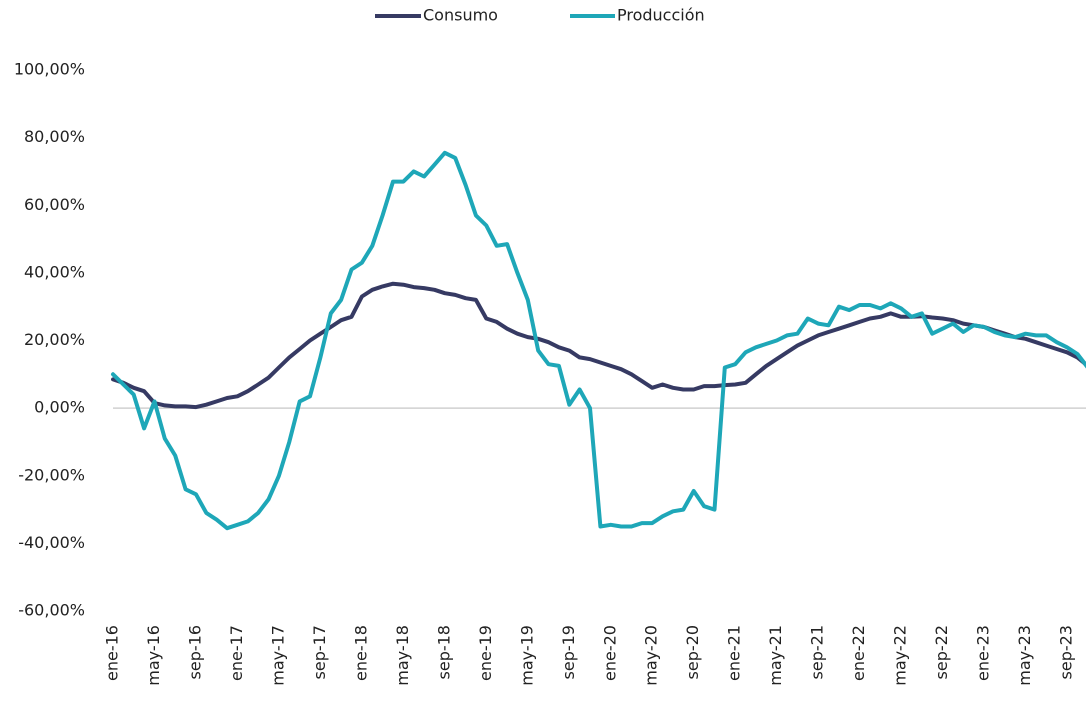 Image resolution: width=1086 pixels, height=707 pixels. What do you see at coordinates (51, 474) in the screenshot?
I see `y-tick-label: -20,00%` at bounding box center [51, 474].